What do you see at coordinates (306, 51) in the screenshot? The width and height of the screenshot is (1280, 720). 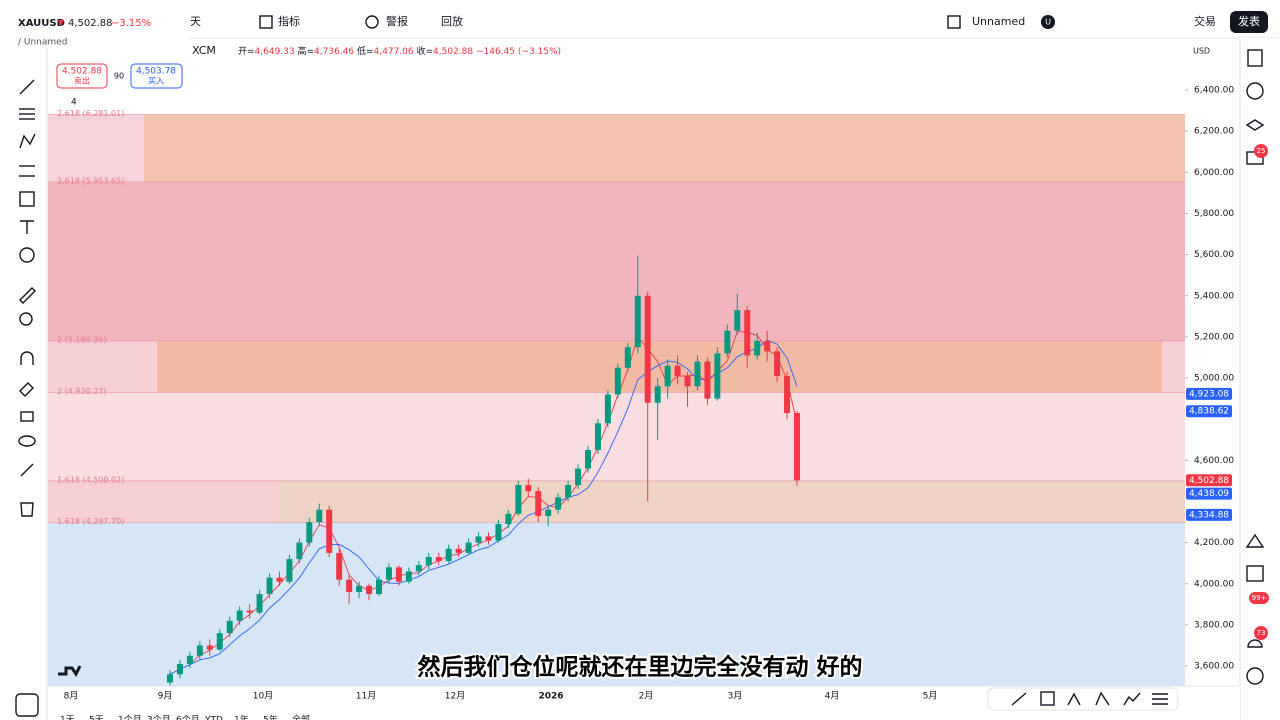 I see `label: 高=` at bounding box center [306, 51].